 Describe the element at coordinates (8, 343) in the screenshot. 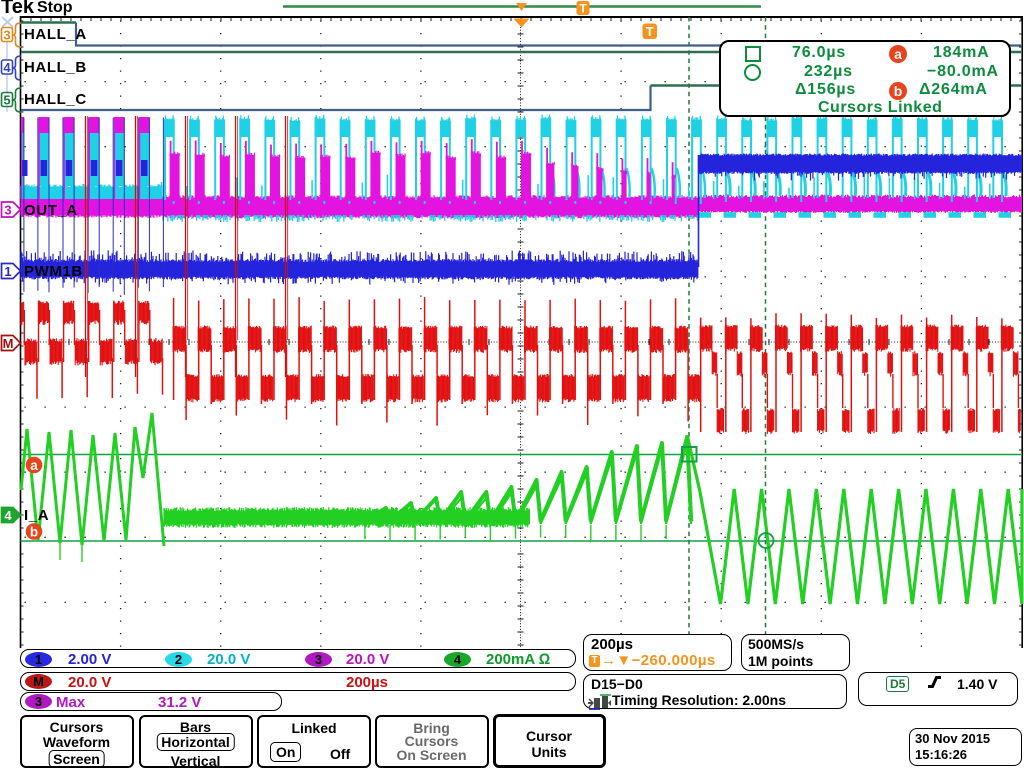

I see `svg-text: M` at that location.